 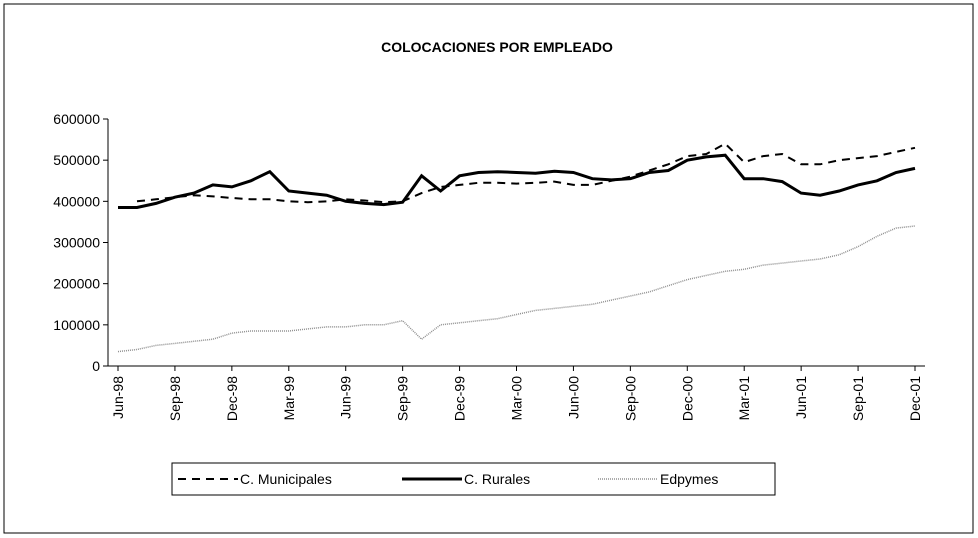 What do you see at coordinates (744, 398) in the screenshot?
I see `x-tick-label: Mar-01` at bounding box center [744, 398].